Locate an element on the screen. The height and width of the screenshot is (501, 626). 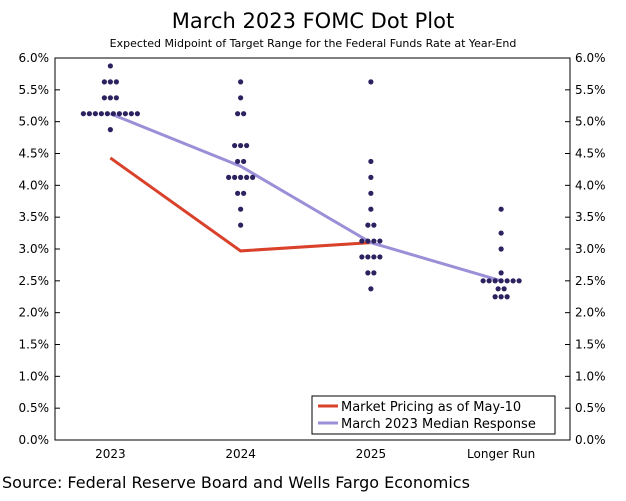
y-tick-label-left: 6.0% is located at coordinates (34, 58).